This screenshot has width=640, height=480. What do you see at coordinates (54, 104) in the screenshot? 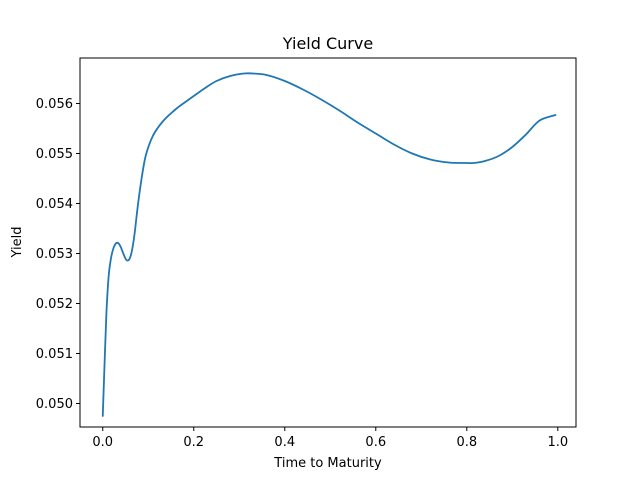
I see `y-tick-label: 0.056` at bounding box center [54, 104].